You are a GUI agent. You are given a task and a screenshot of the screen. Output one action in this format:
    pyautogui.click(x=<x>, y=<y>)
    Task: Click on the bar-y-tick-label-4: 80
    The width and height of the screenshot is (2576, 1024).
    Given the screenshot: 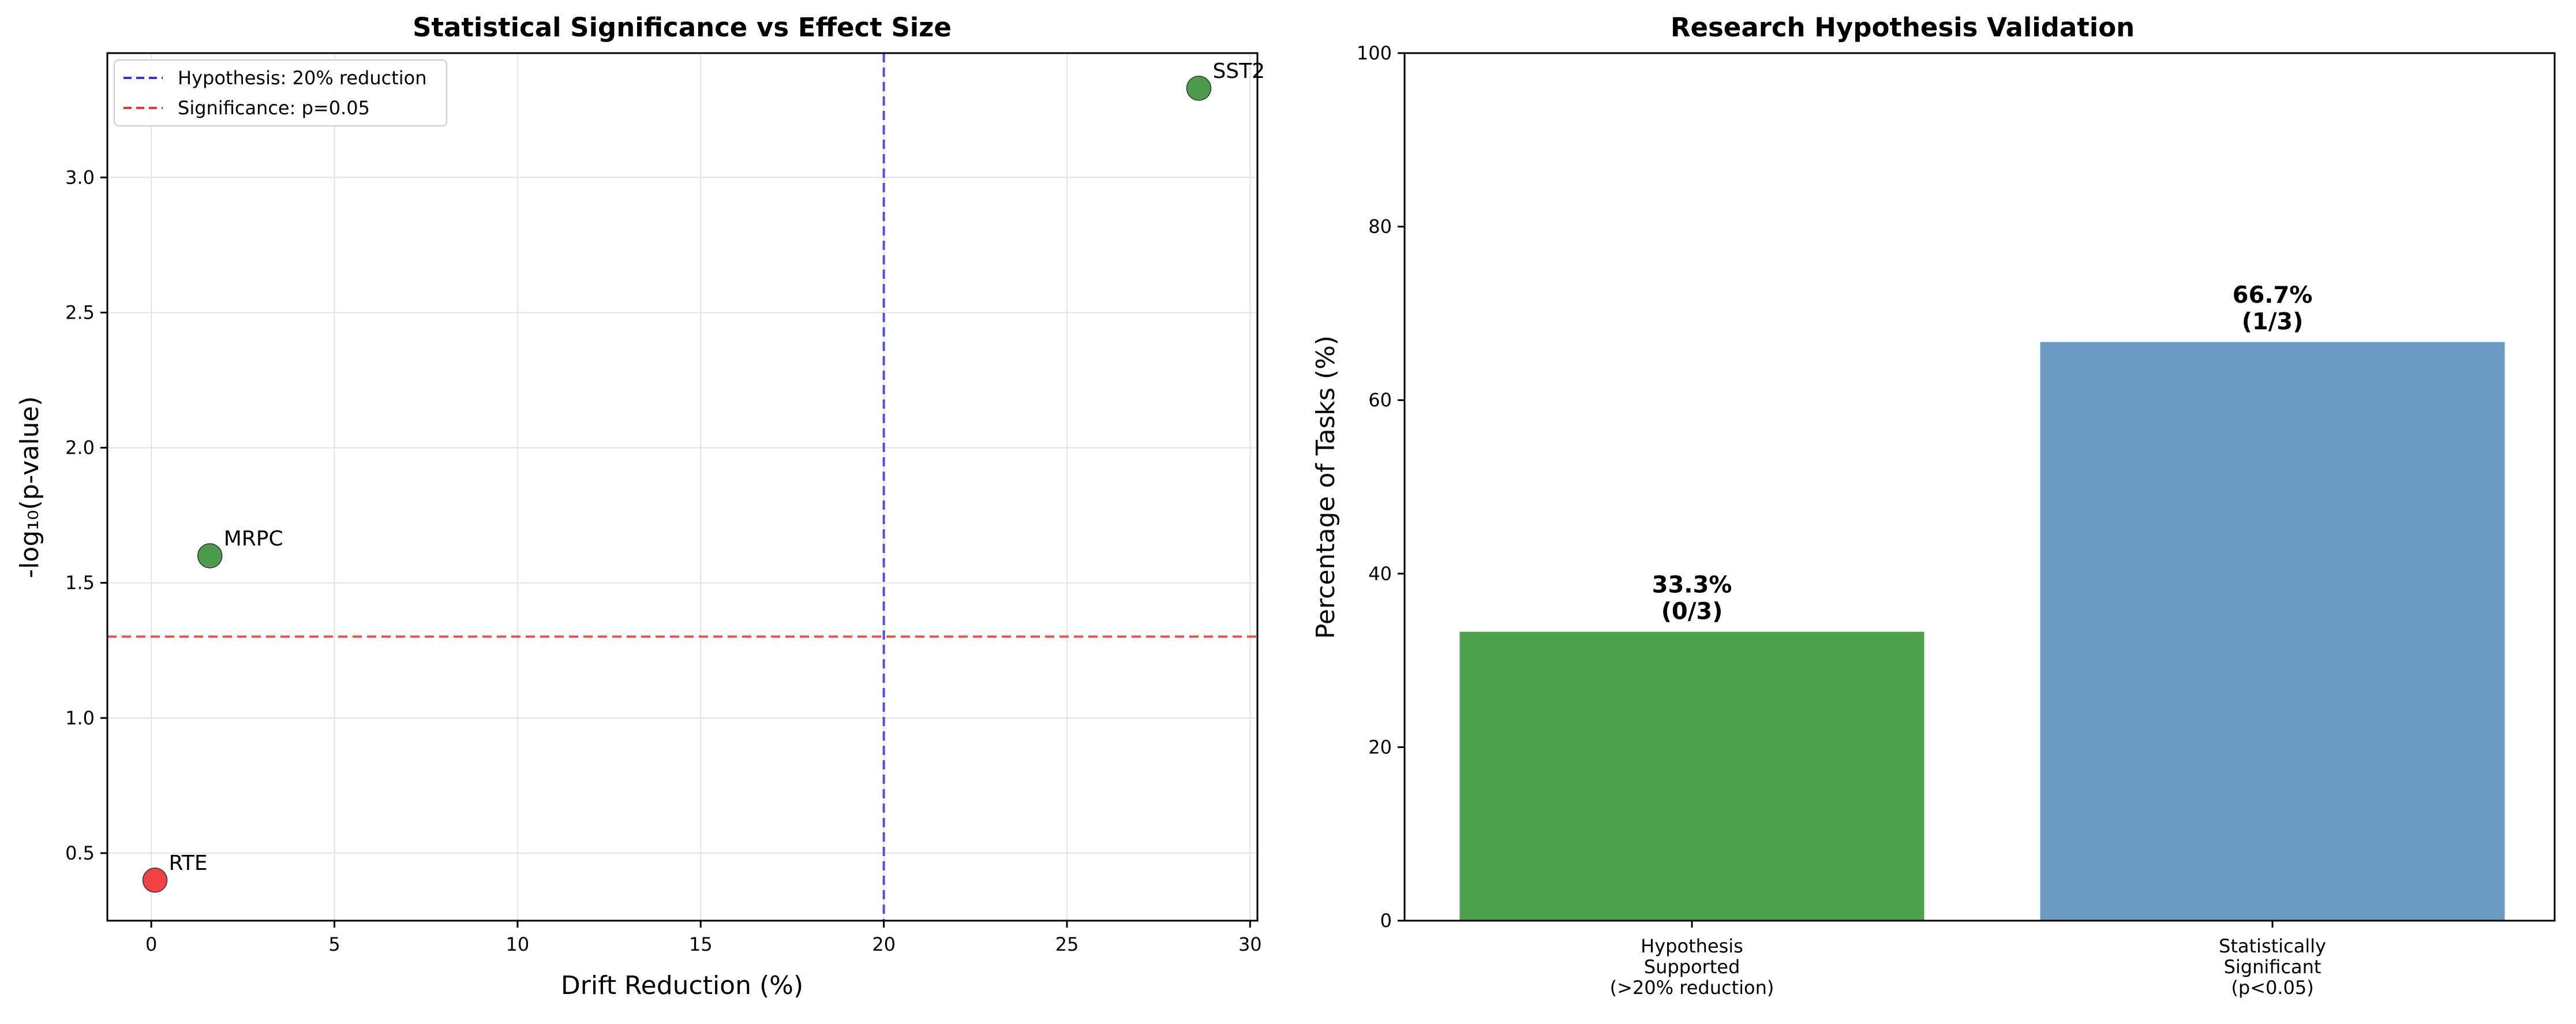 What is the action you would take?
    pyautogui.click(x=1380, y=227)
    